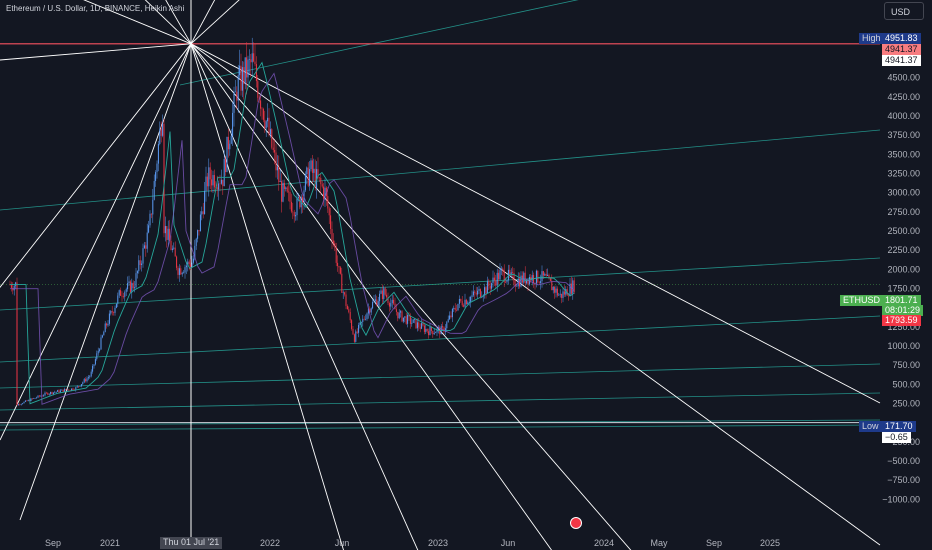  What do you see at coordinates (903, 310) in the screenshot?
I see `countdown-tag: 08:01:29` at bounding box center [903, 310].